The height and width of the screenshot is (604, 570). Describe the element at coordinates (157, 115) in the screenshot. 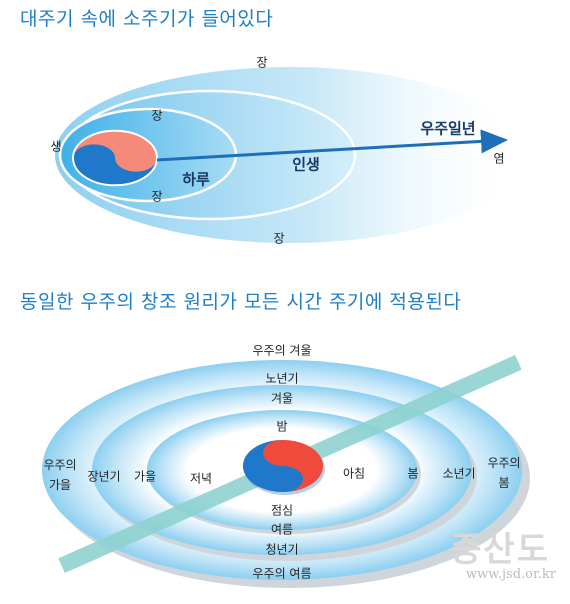

I see `label-jang-inner-top: 장` at that location.